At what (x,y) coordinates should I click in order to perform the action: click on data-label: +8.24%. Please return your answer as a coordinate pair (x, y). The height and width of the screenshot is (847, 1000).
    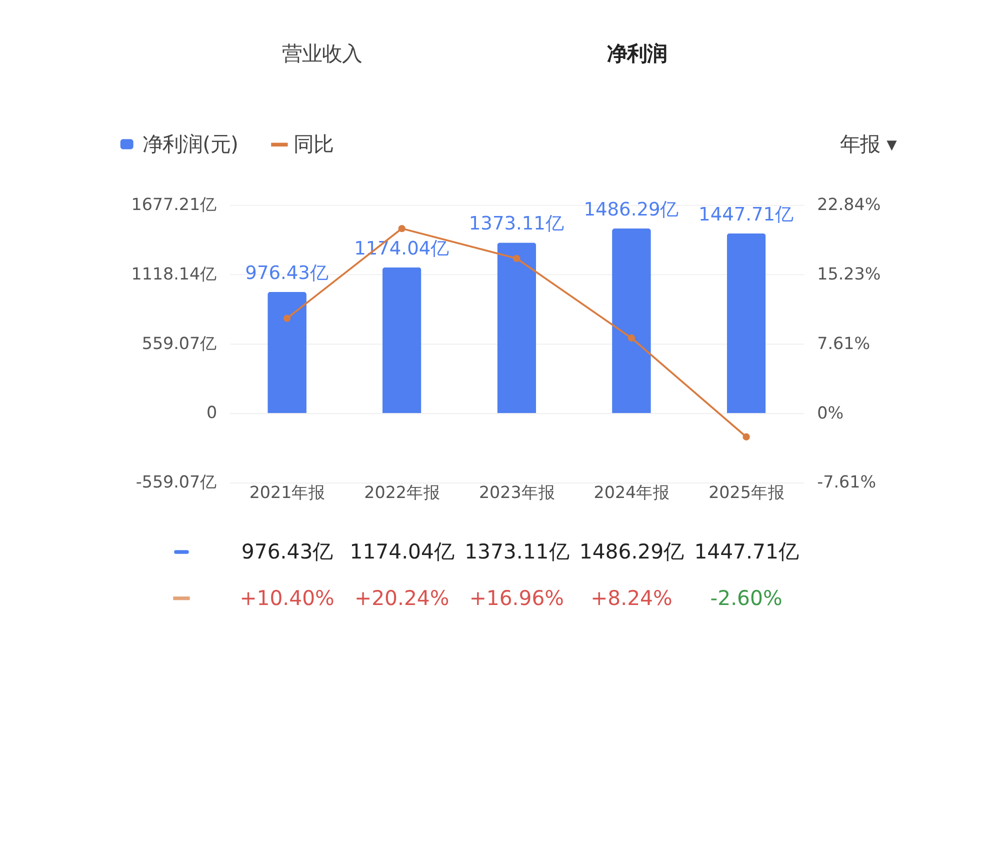
    Looking at the image, I should click on (631, 598).